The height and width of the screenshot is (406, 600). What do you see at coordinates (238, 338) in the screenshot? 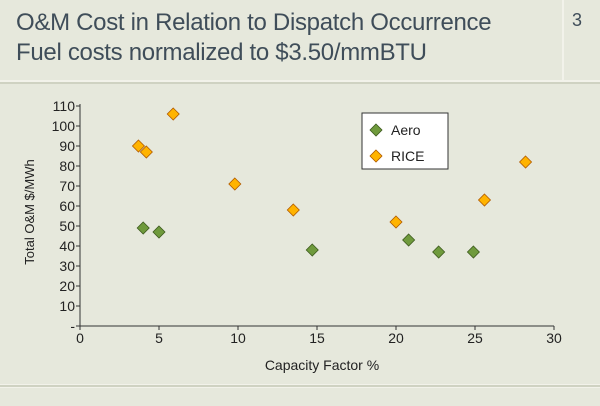
I see `x-tick-label: 10` at bounding box center [238, 338].